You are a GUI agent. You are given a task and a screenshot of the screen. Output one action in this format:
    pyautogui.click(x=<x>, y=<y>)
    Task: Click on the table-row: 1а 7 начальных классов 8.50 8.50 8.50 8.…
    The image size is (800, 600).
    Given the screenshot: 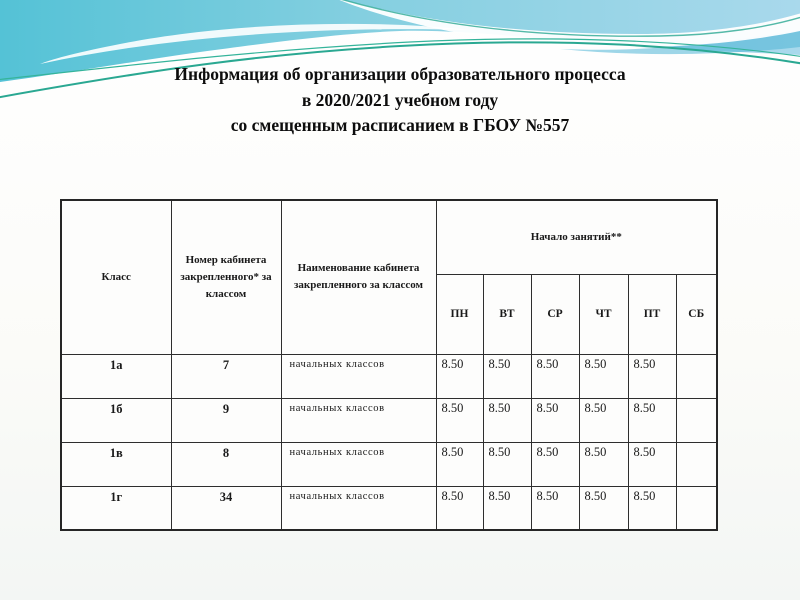 What is the action you would take?
    pyautogui.click(x=389, y=376)
    